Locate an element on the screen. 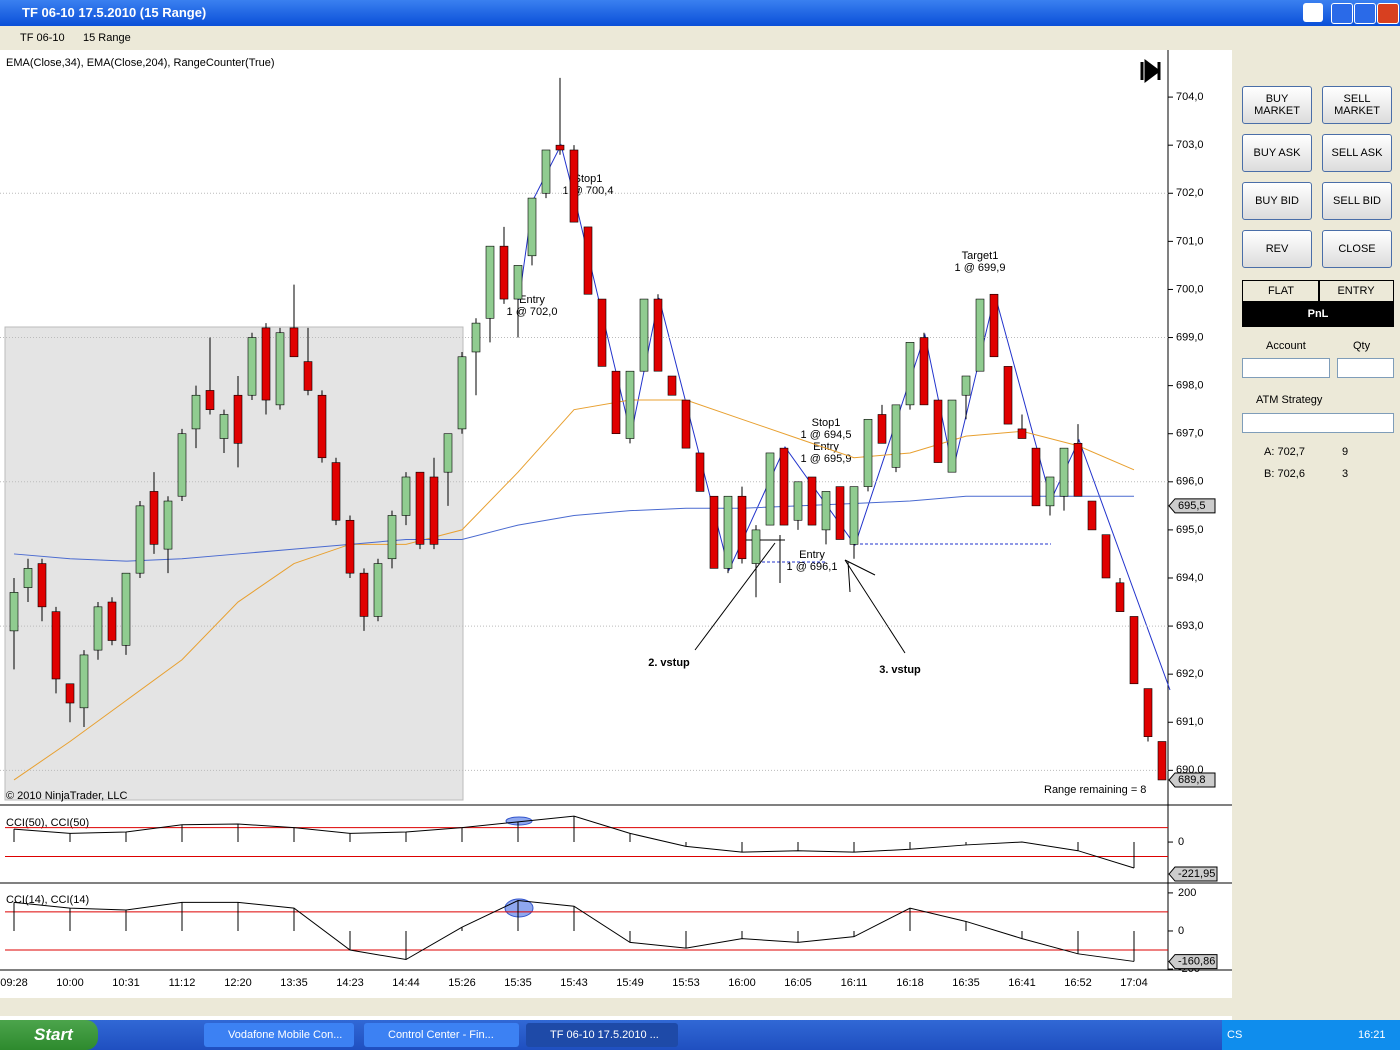  y-tick-label: 699,0 is located at coordinates (1190, 337).